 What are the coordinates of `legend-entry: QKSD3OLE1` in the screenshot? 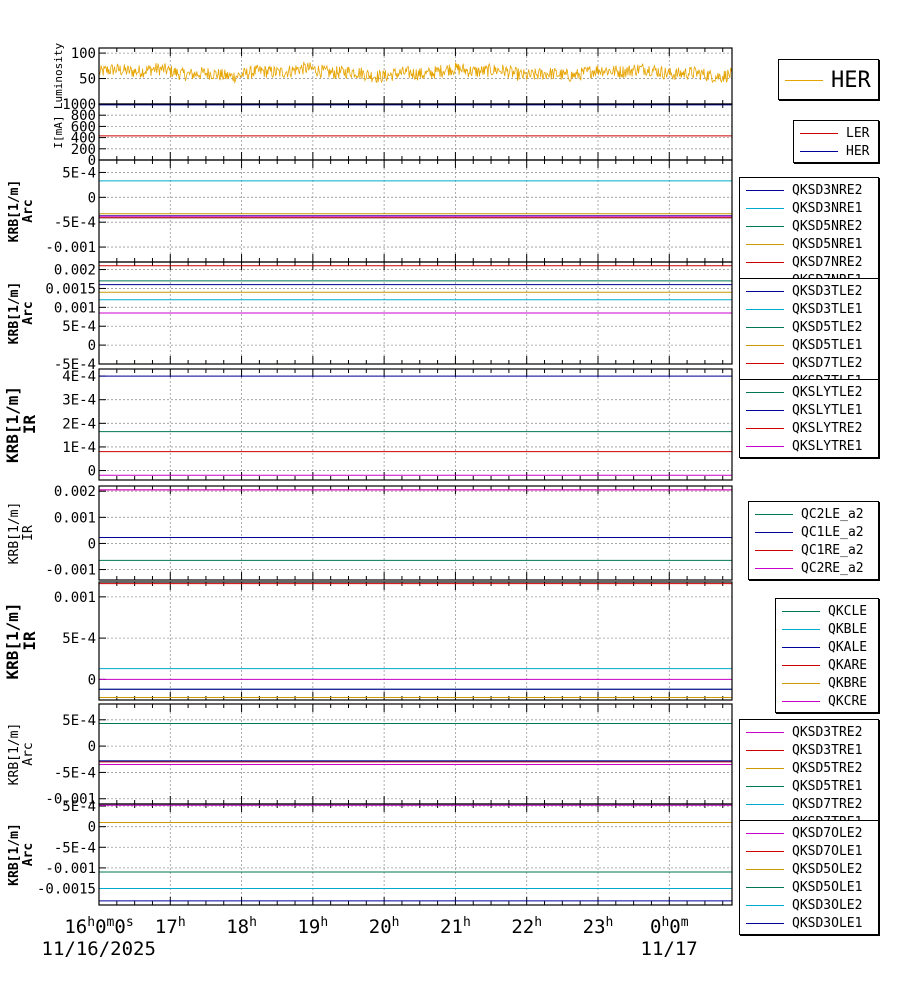 It's located at (809, 923).